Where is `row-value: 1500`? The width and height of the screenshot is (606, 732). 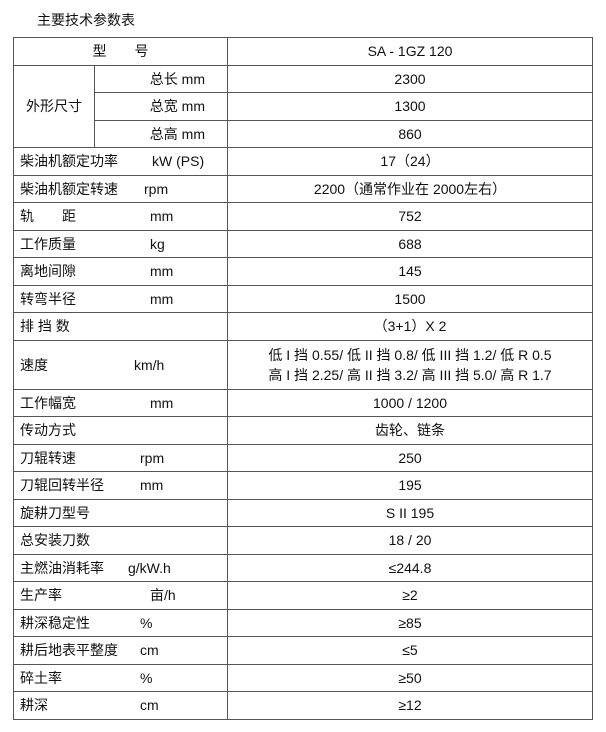 row-value: 1500 is located at coordinates (410, 298).